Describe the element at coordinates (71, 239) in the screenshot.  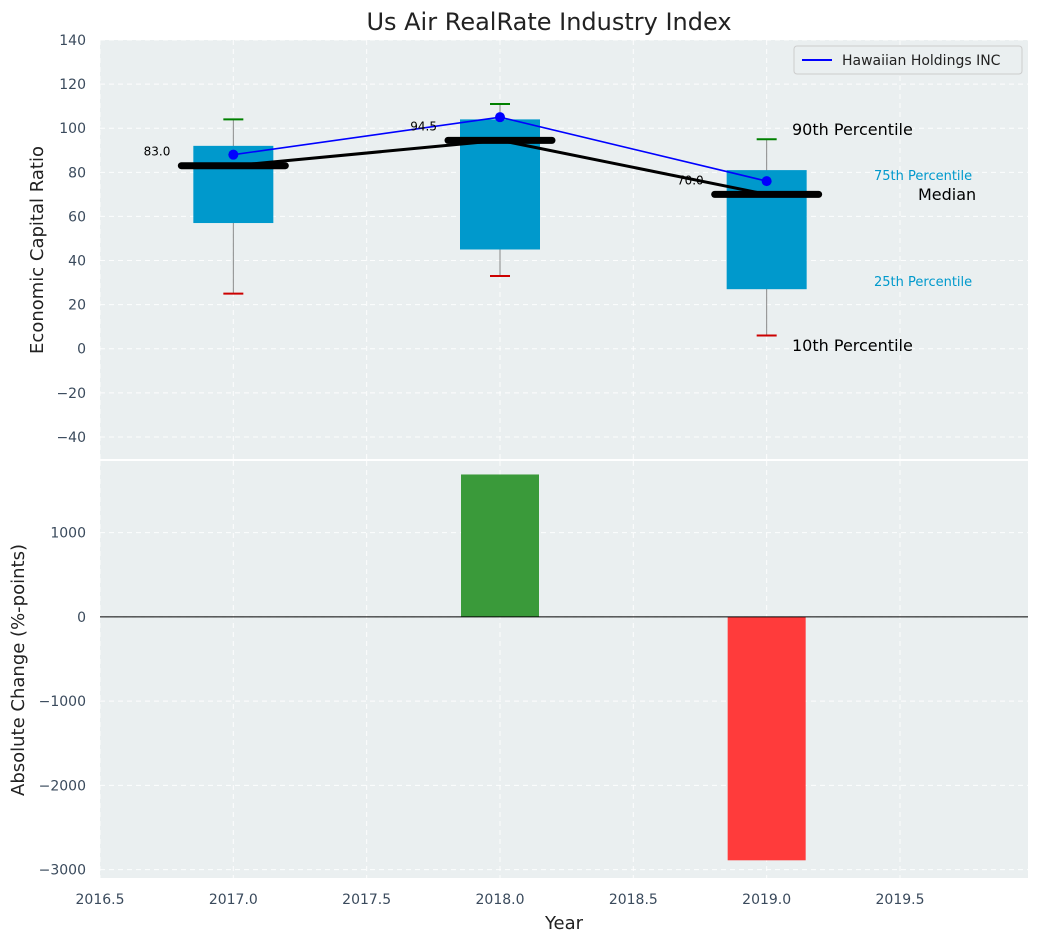
I see `top-y-tick-labels: −40 −20 0 20 40 60 80 100 120 140` at that location.